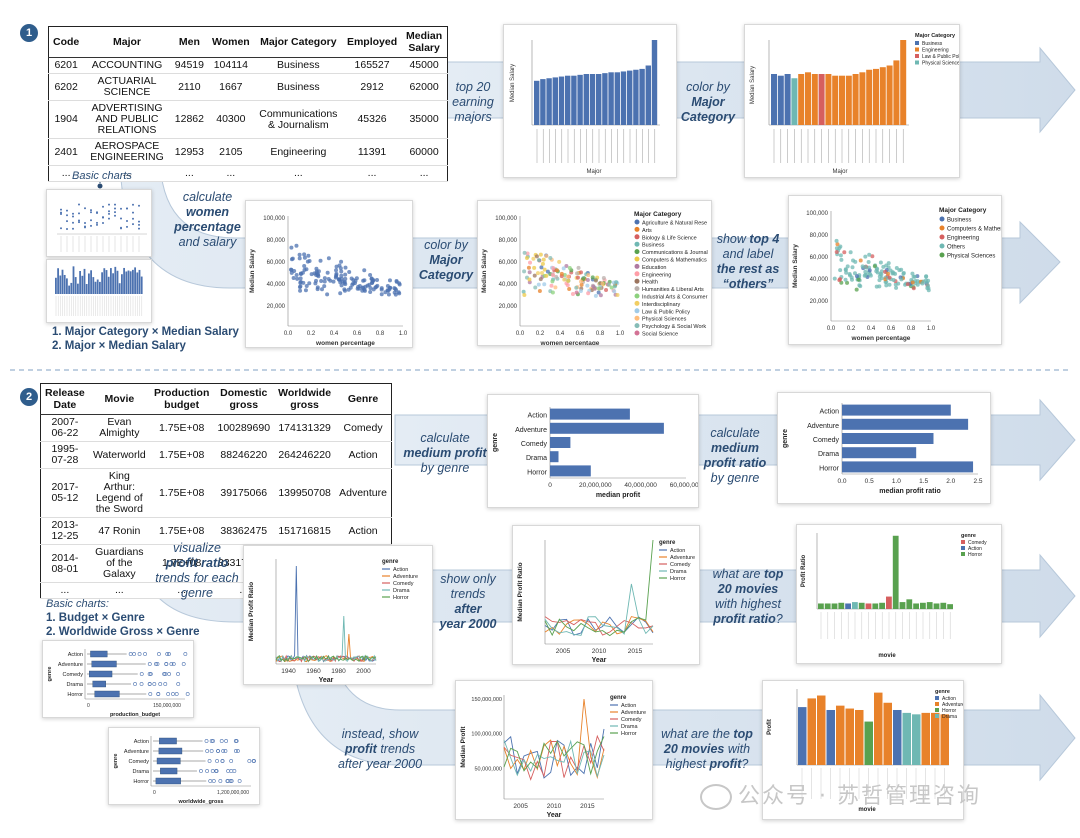 The image size is (1080, 838). Describe the element at coordinates (650, 283) in the screenshot. I see `legend-label: Health` at that location.